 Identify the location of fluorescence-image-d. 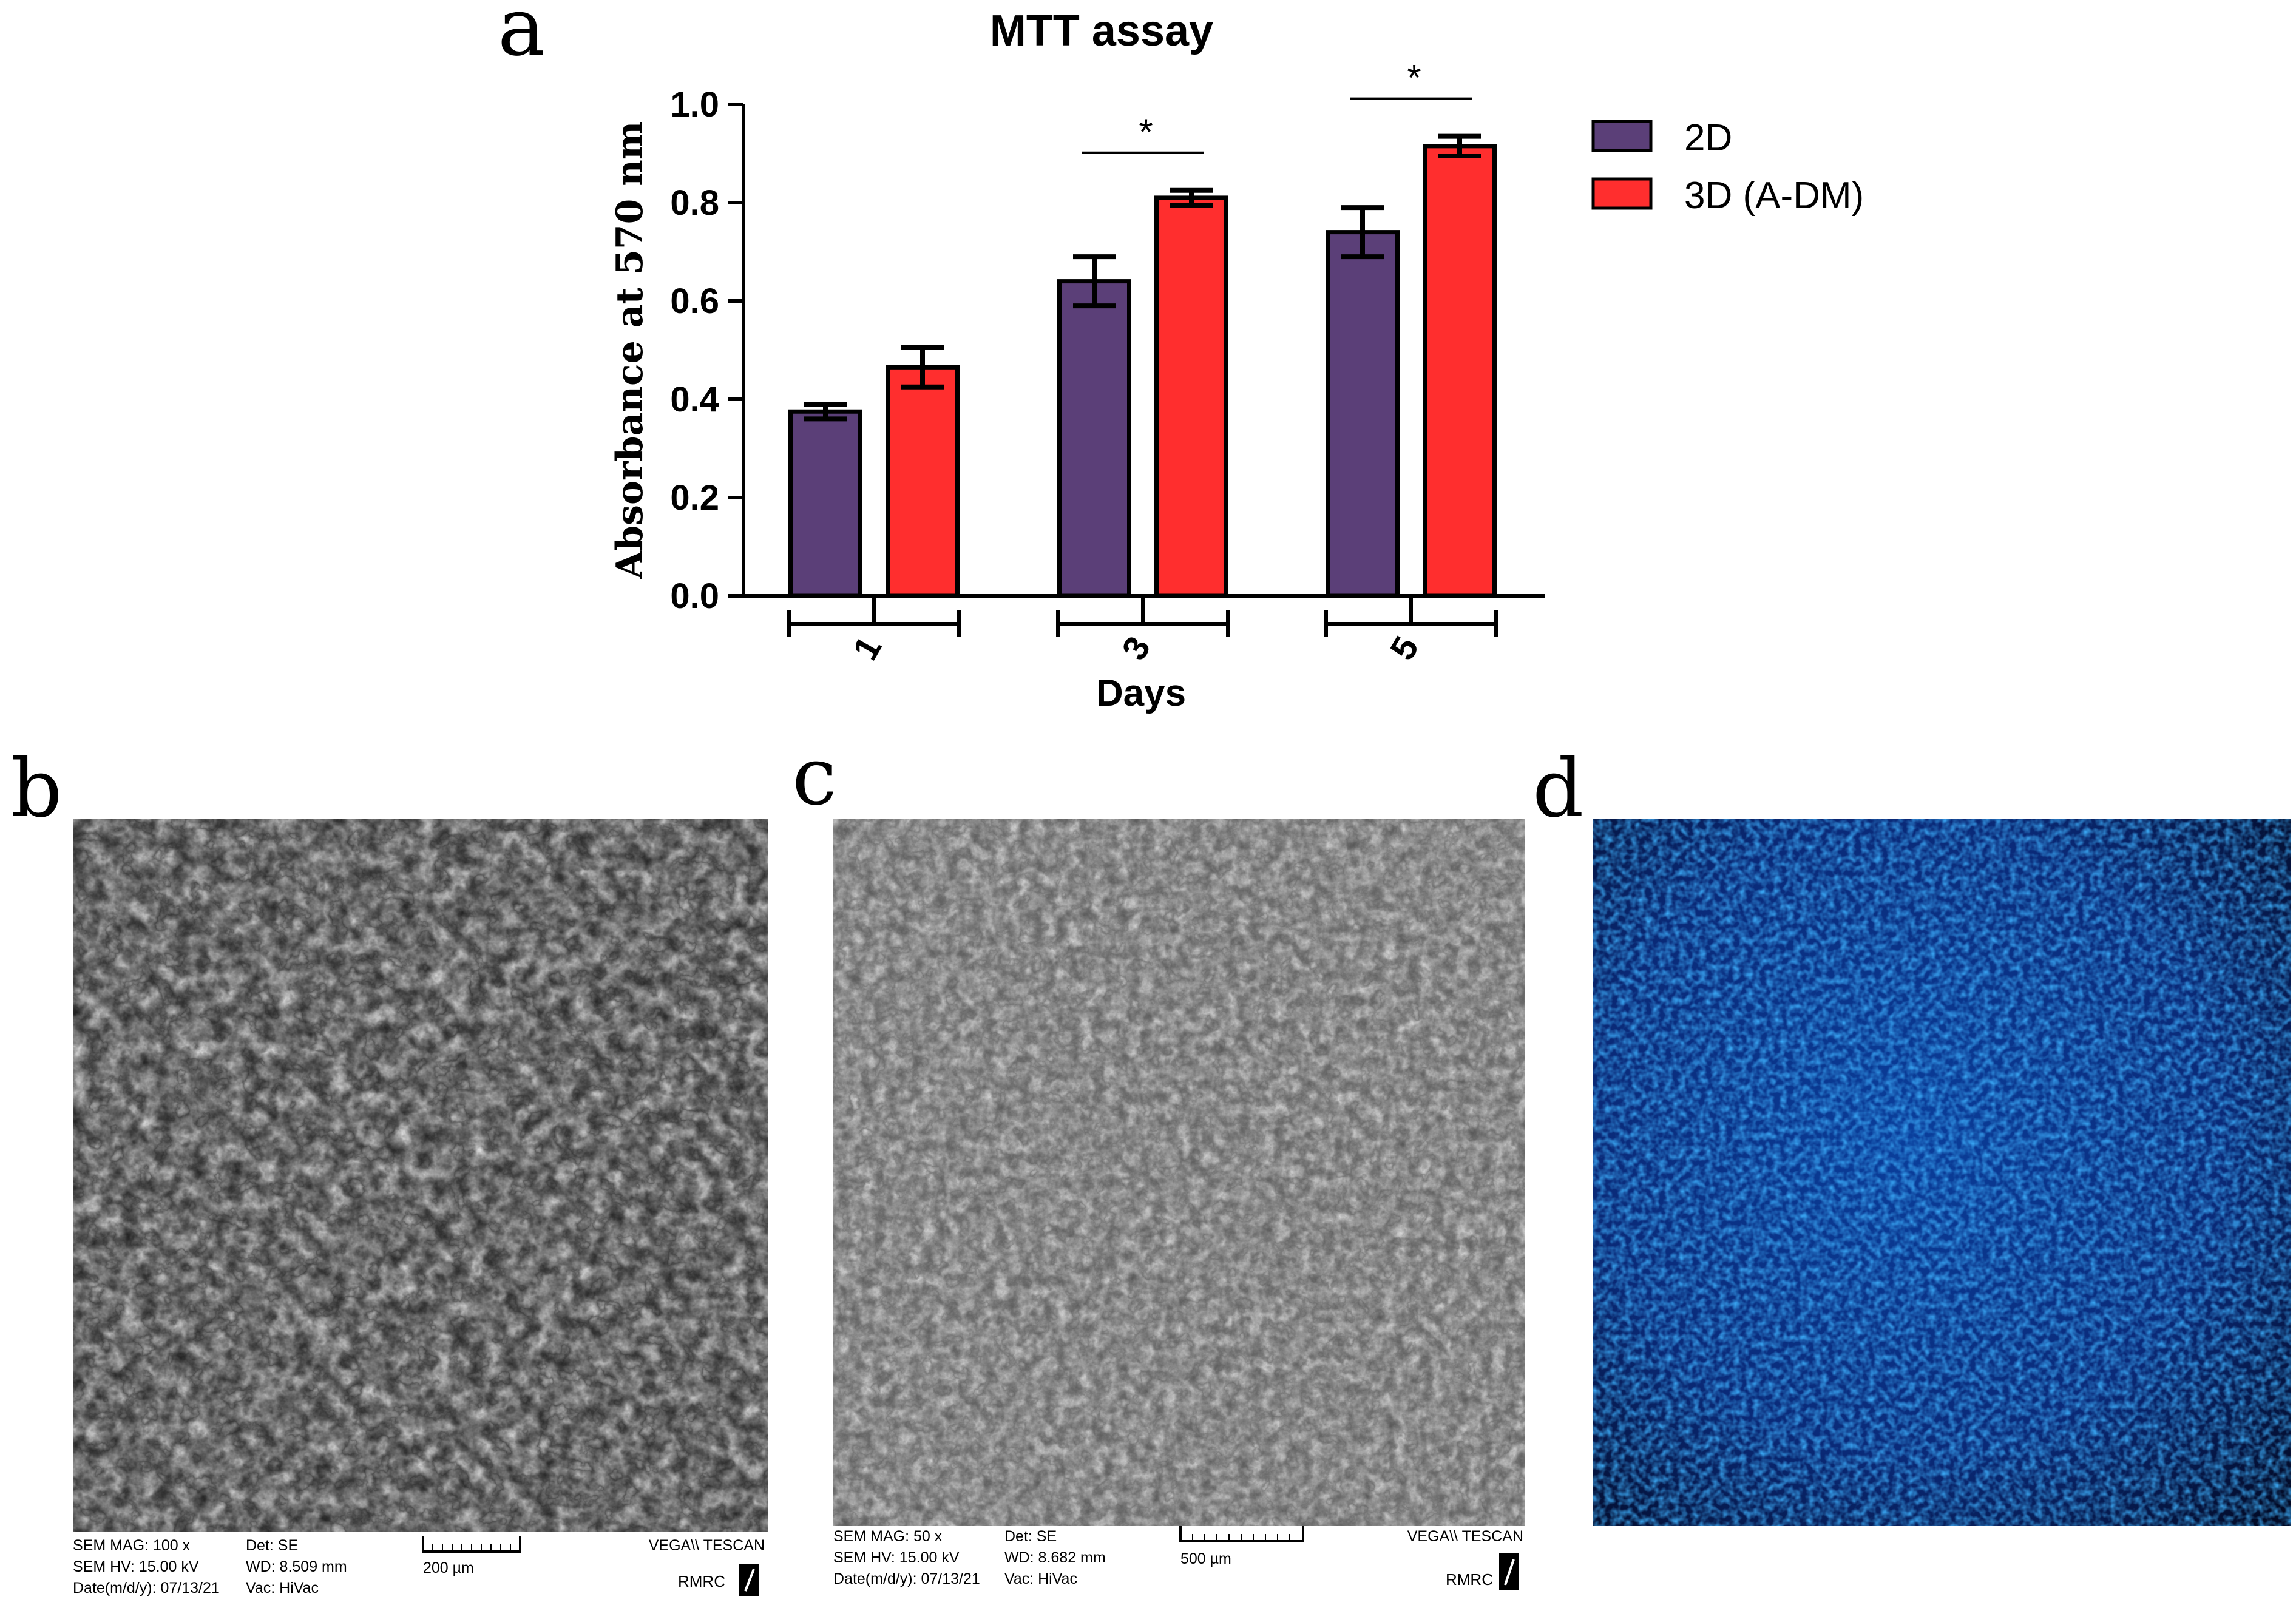
(1942, 1172).